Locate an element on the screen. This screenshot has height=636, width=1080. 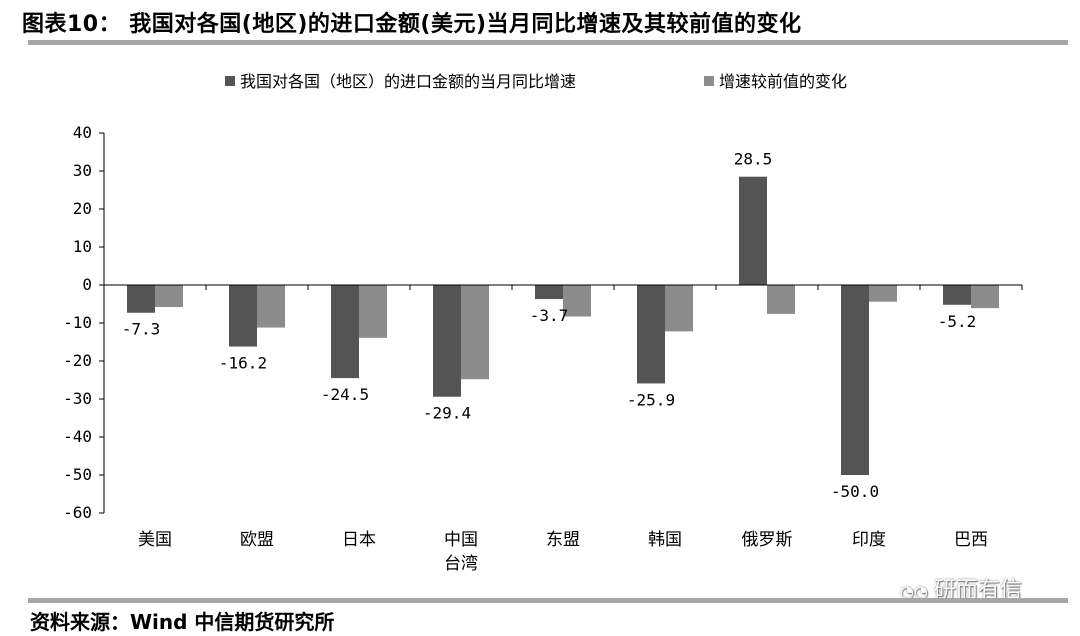
data-label: -16.2 is located at coordinates (243, 363).